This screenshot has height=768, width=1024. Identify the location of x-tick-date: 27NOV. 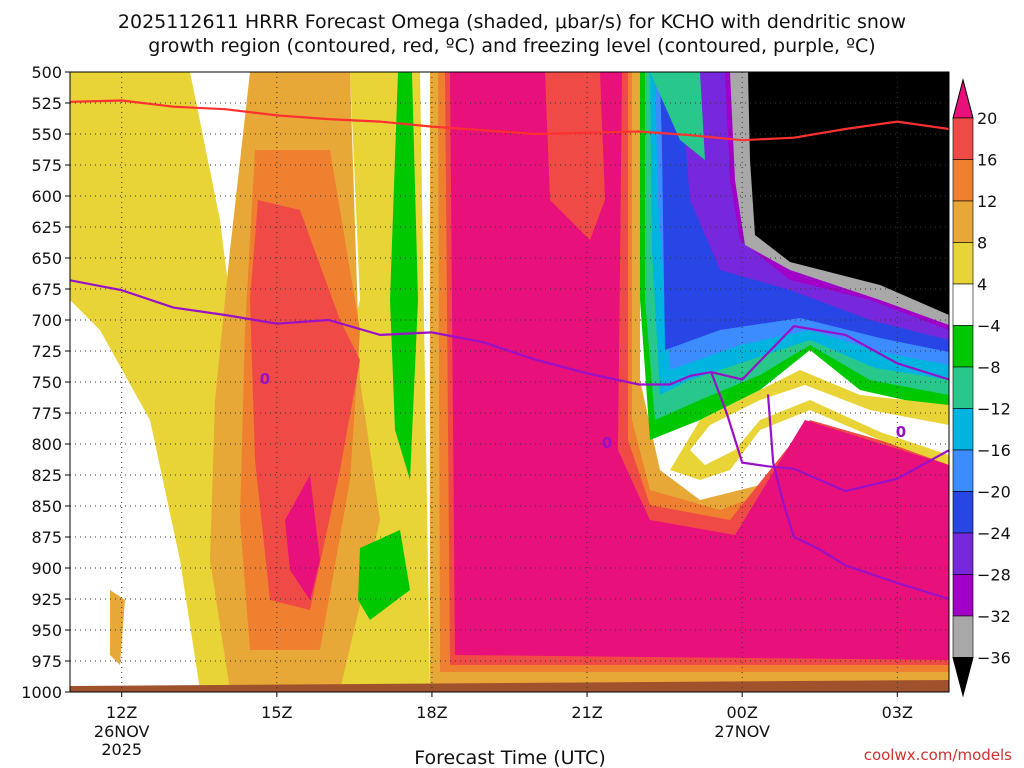
(742, 731).